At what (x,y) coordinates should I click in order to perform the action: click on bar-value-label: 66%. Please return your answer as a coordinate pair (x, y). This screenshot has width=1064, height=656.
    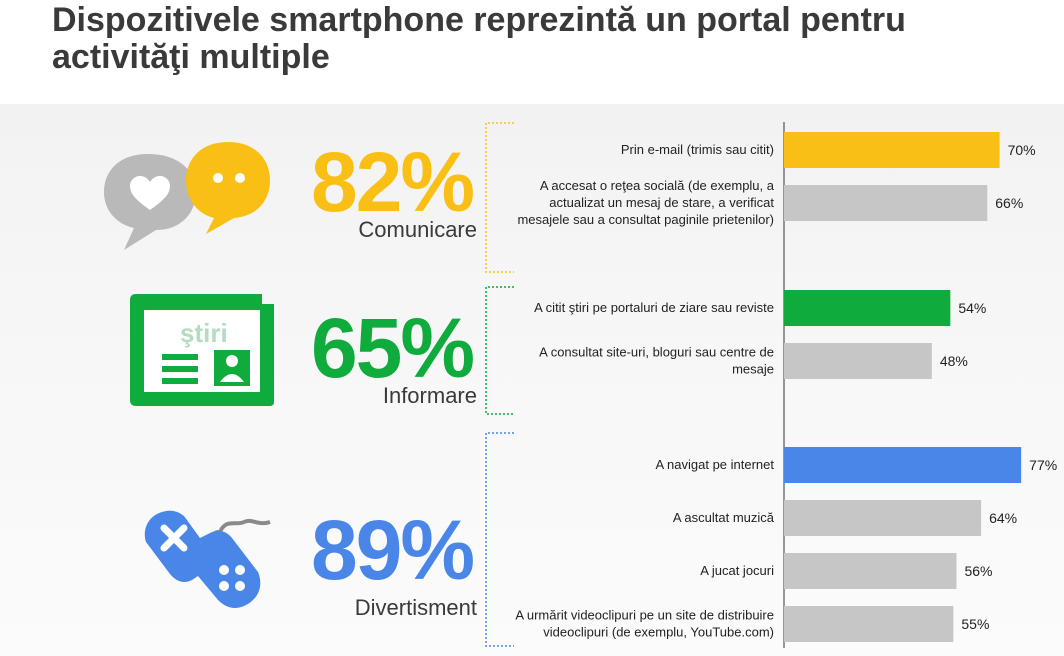
    Looking at the image, I should click on (1009, 203).